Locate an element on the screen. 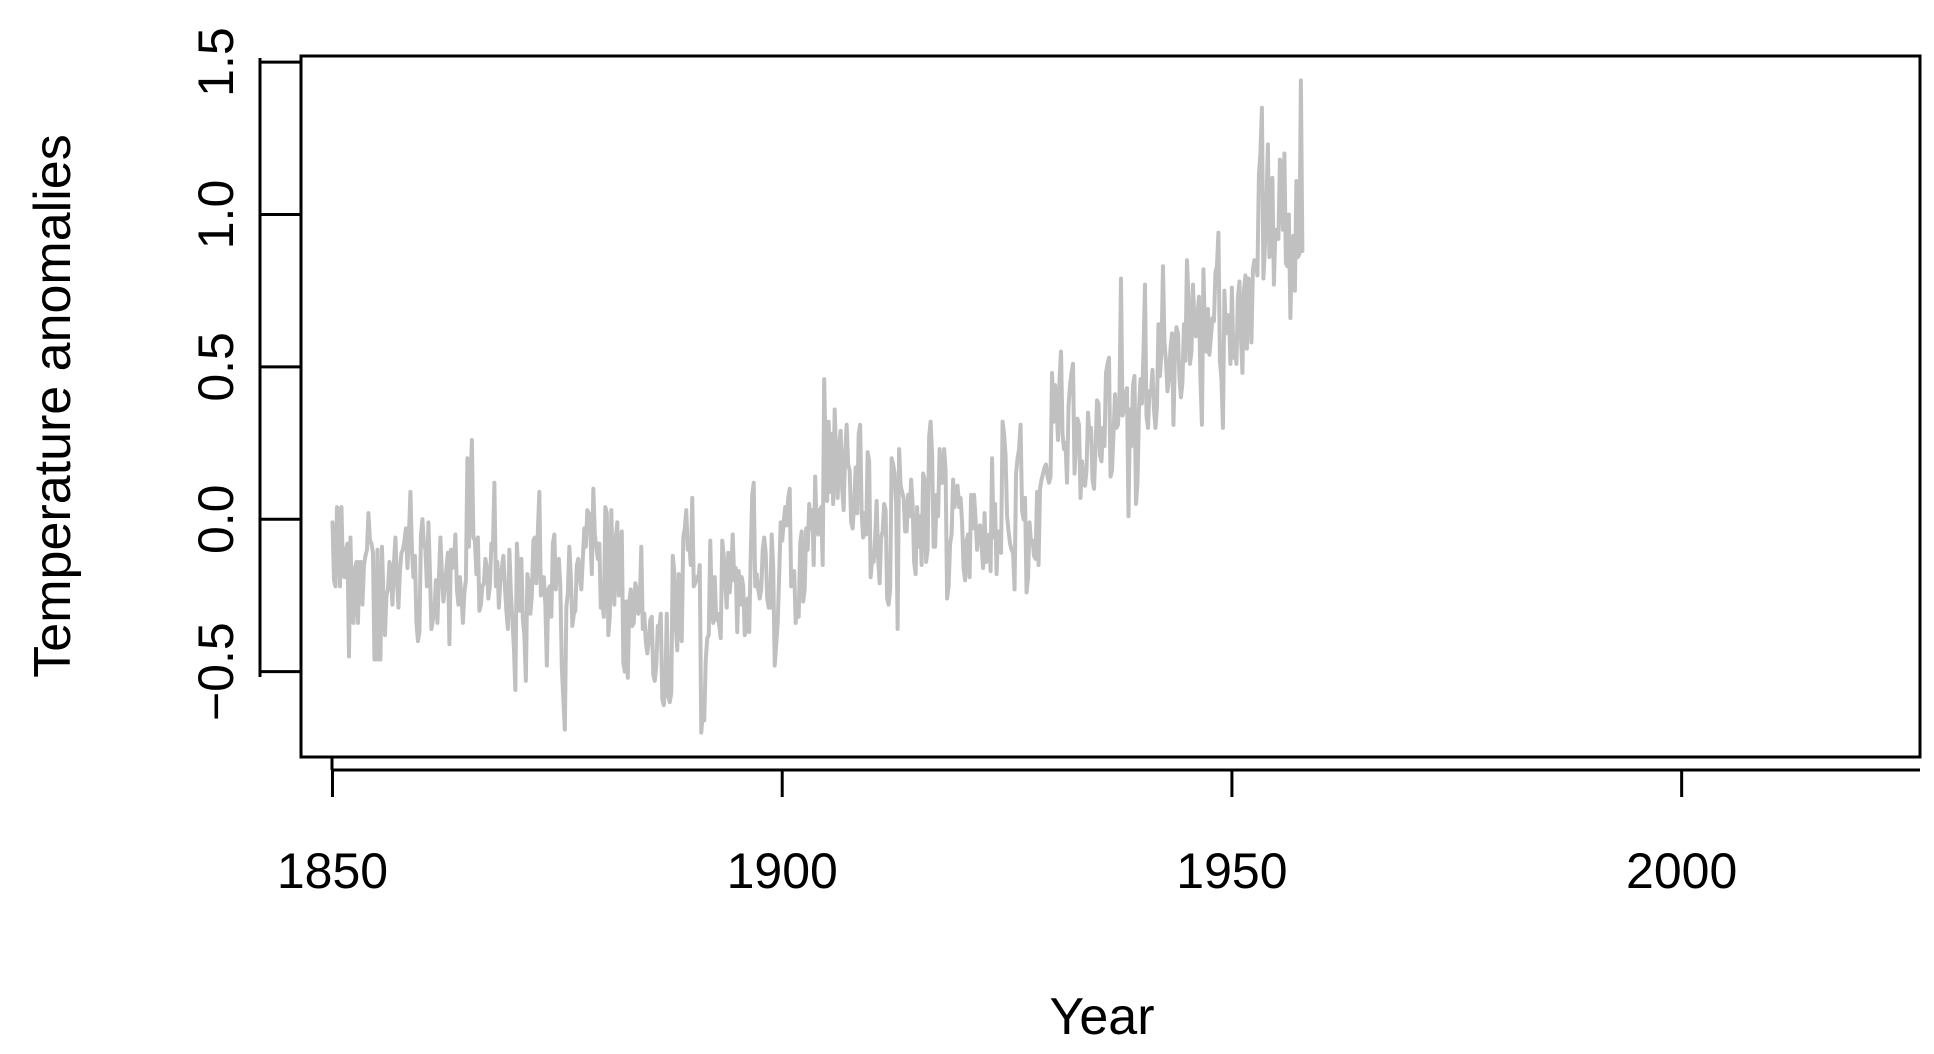 The width and height of the screenshot is (1934, 1054). x-tick-label: 2000 is located at coordinates (1681, 871).